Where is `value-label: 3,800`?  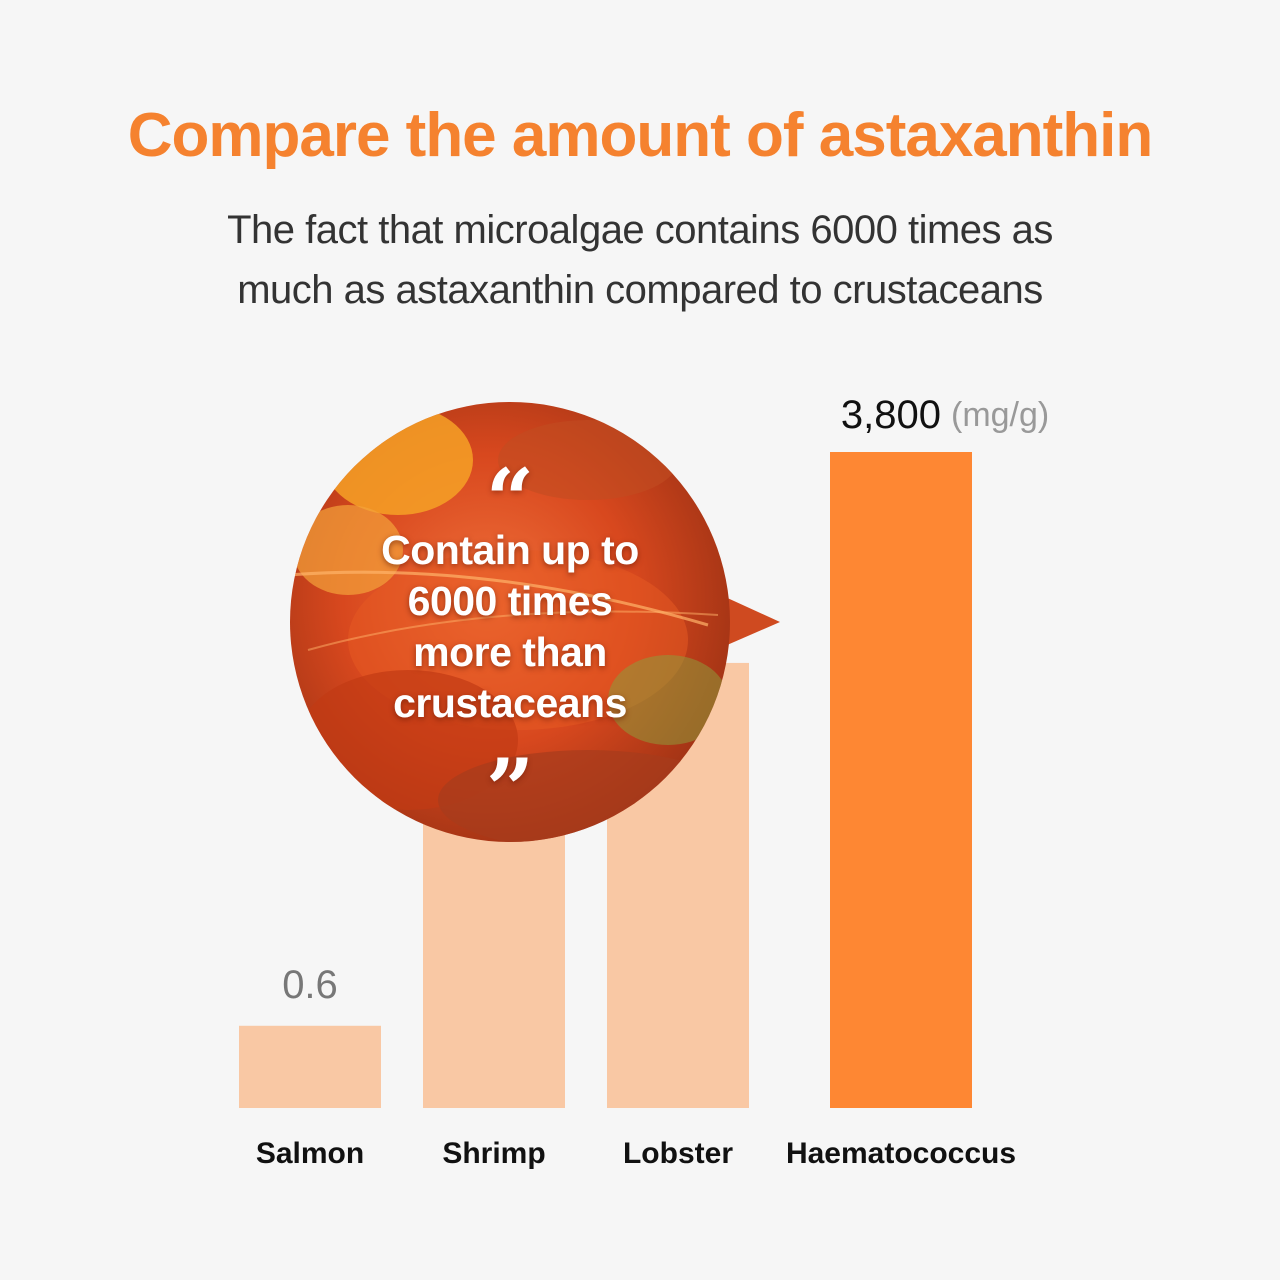
value-label: 3,800 is located at coordinates (891, 415).